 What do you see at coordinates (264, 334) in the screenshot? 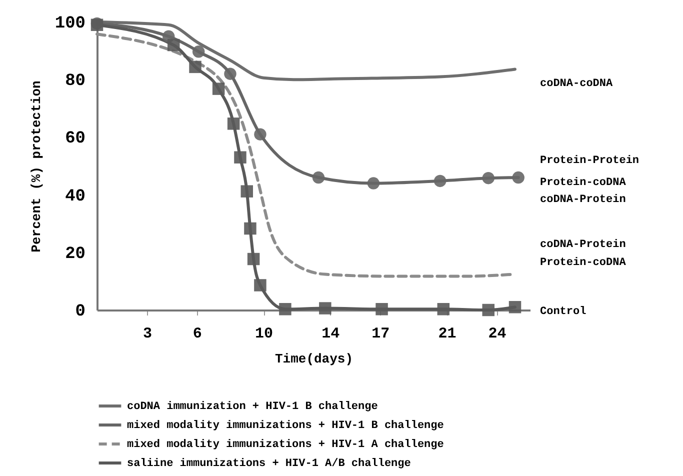
I see `x-tick-label: 10` at bounding box center [264, 334].